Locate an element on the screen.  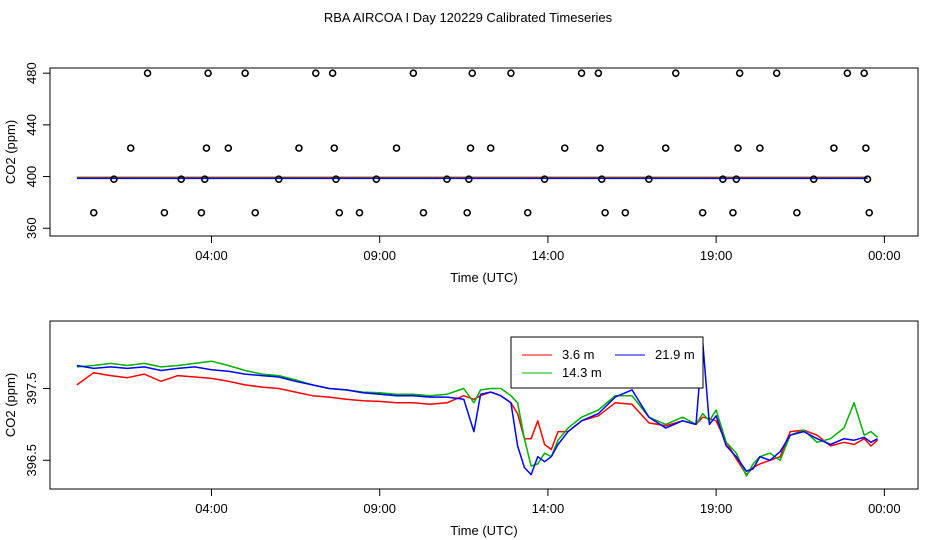
legend-label-3-6m: 3.6 m is located at coordinates (578, 354).